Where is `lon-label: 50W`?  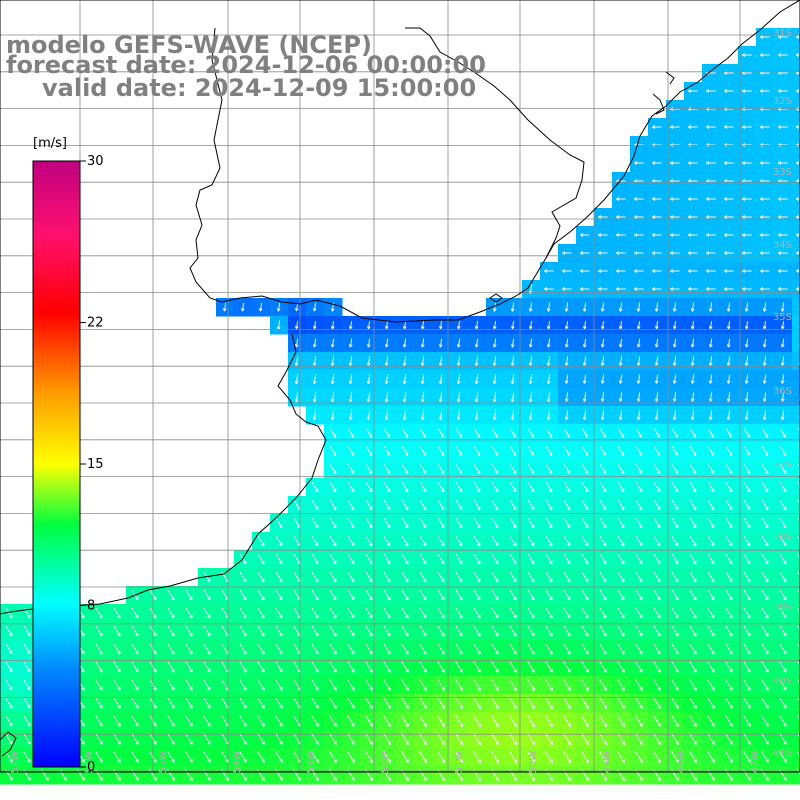 lon-label: 50W is located at coordinates (533, 762).